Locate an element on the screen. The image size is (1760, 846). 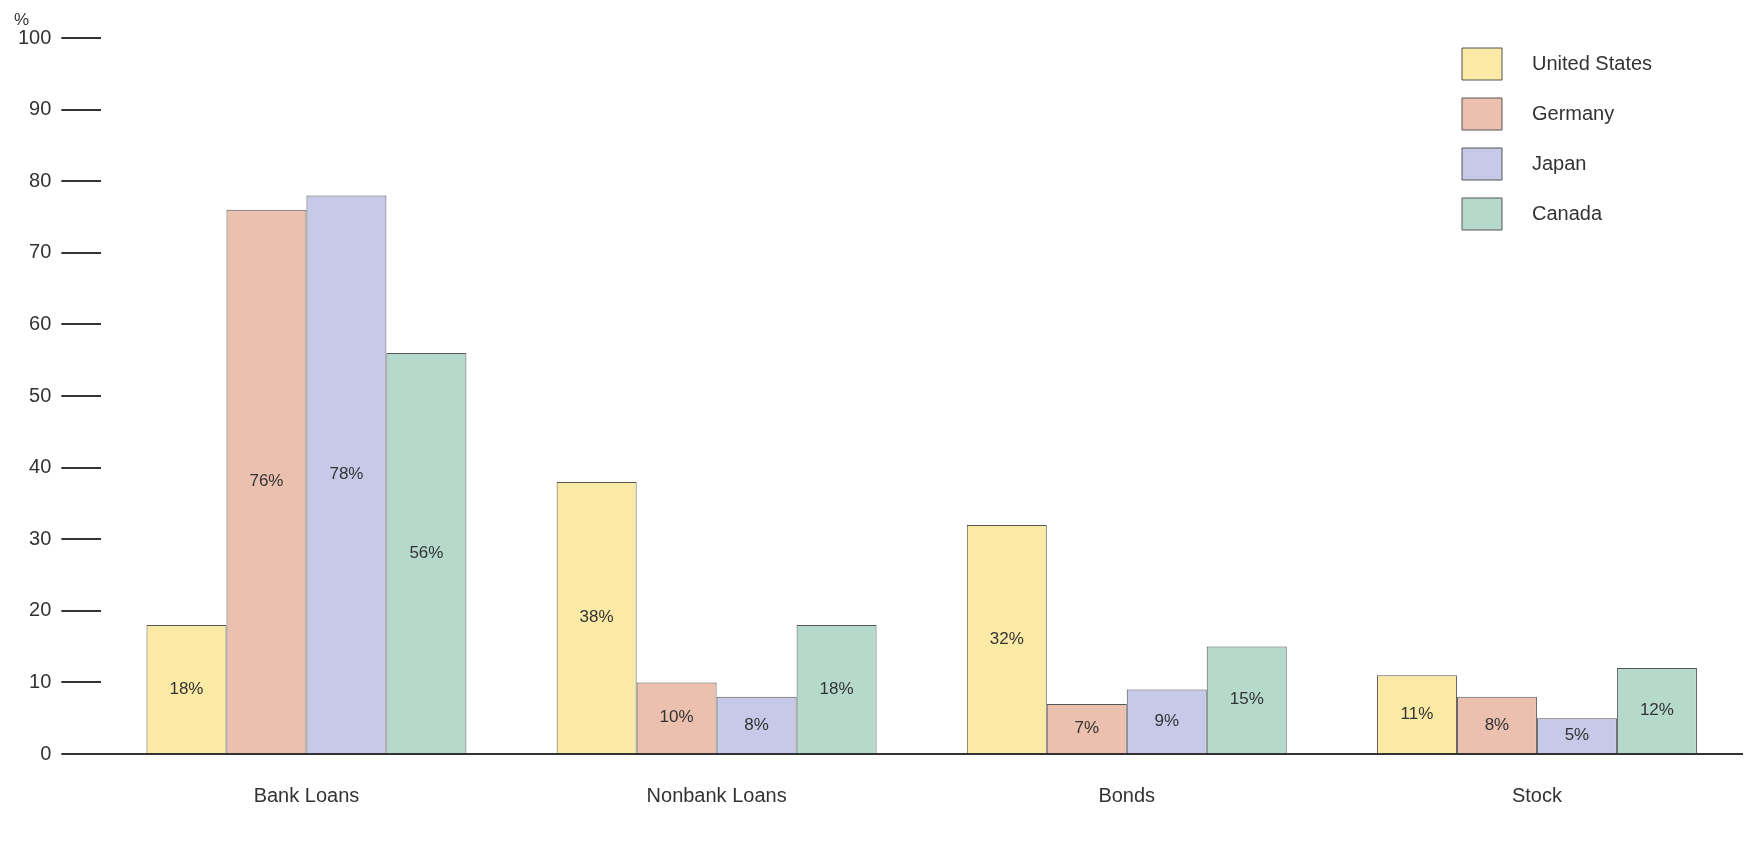
data-label: 56% is located at coordinates (426, 552).